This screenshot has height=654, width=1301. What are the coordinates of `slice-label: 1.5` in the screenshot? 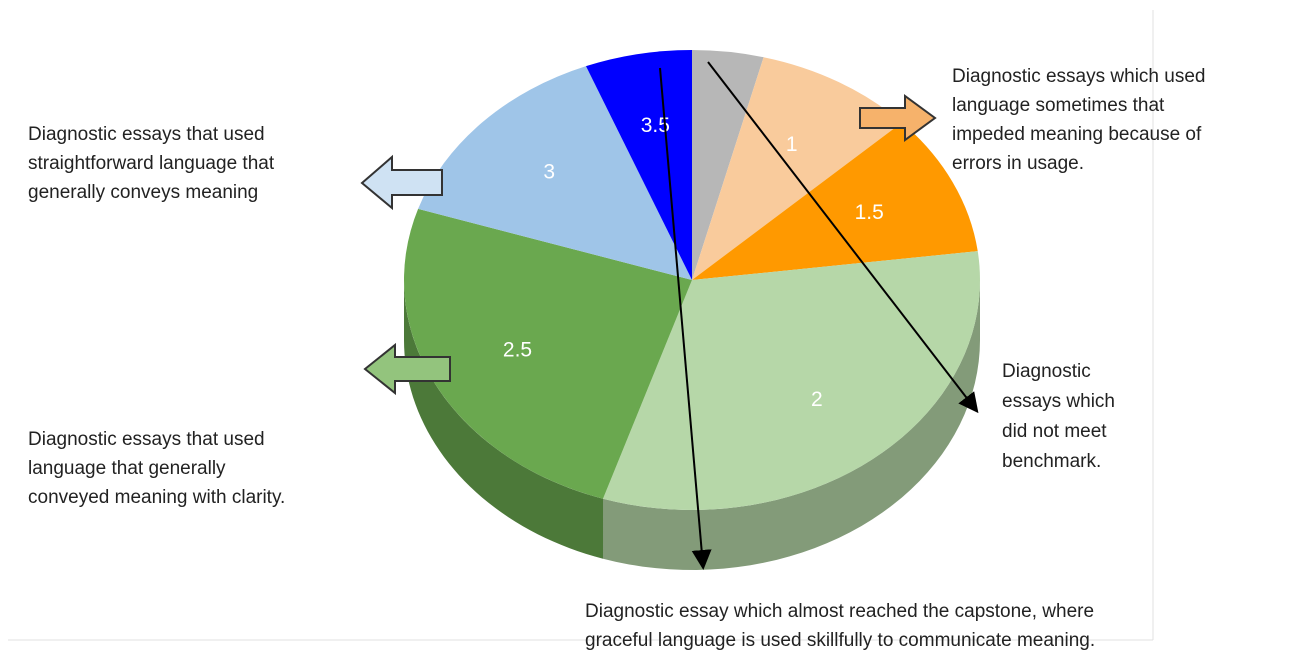 It's located at (869, 212).